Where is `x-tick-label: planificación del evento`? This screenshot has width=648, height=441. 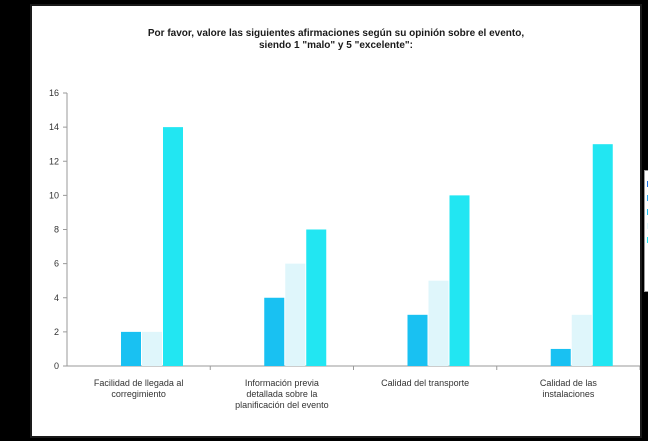
x-tick-label: planificación del evento is located at coordinates (282, 405).